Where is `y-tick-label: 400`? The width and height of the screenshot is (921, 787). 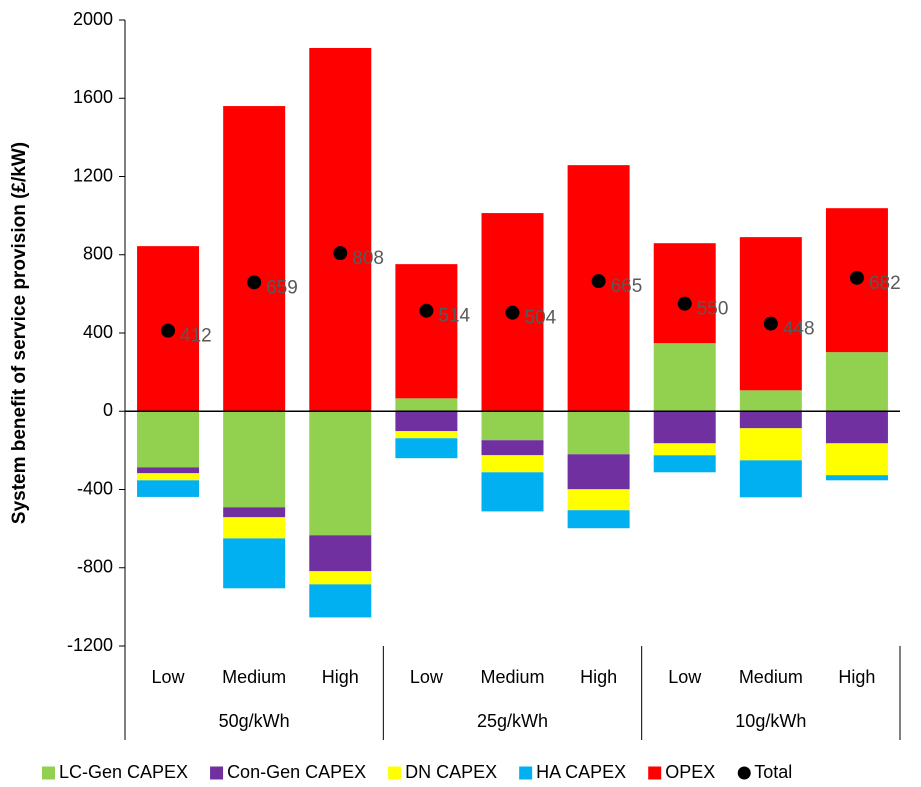 y-tick-label: 400 is located at coordinates (98, 332).